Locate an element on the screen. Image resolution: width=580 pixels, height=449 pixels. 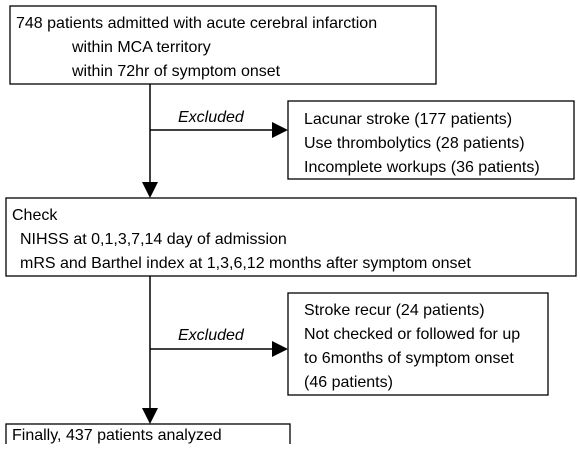
node-text: (46 patients) is located at coordinates (348, 382).